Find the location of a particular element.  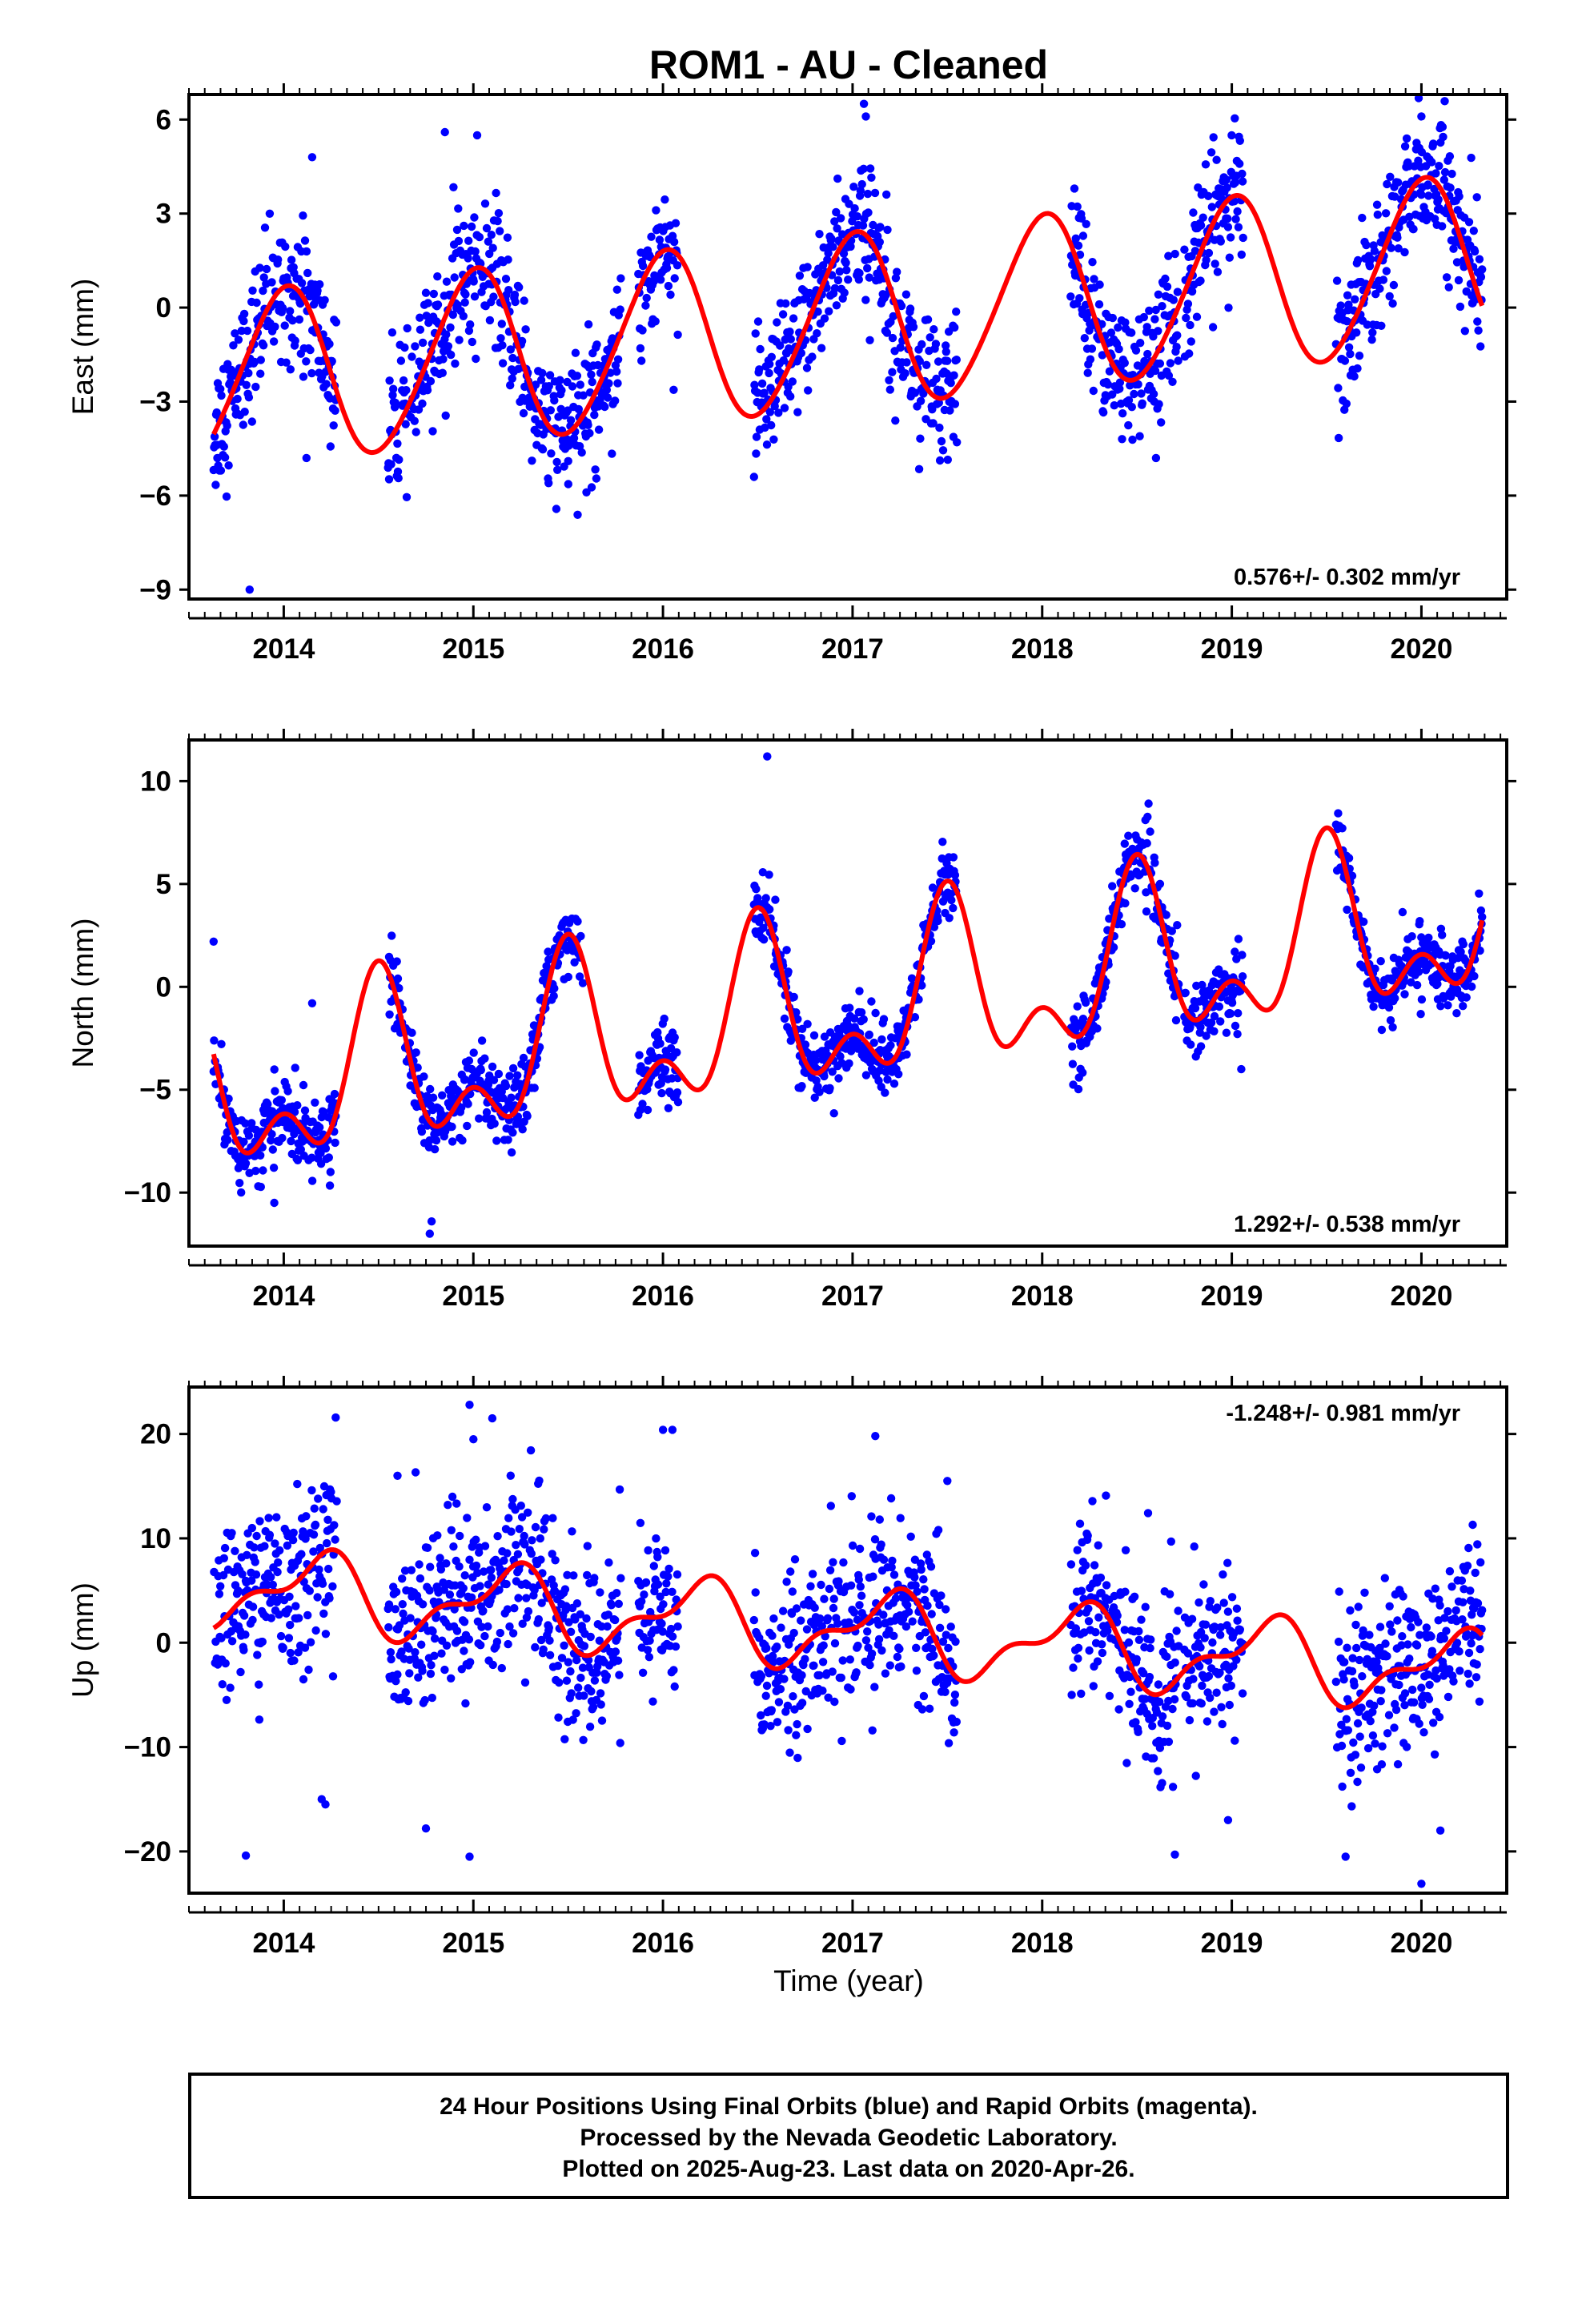

y-tick-label: 0 is located at coordinates (164, 987).